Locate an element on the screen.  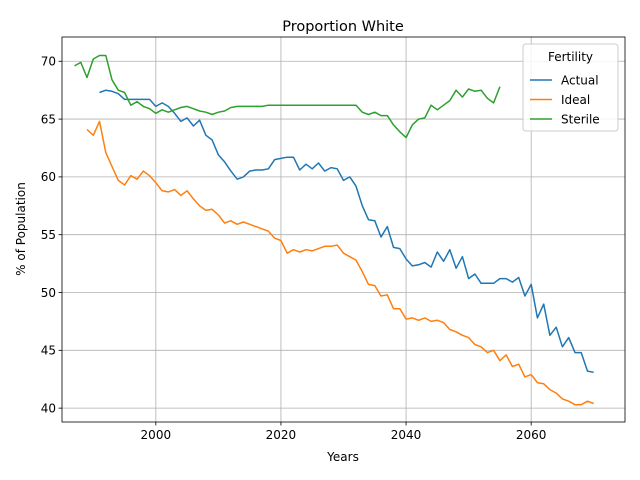
y-tick-label: 50 is located at coordinates (48, 293).